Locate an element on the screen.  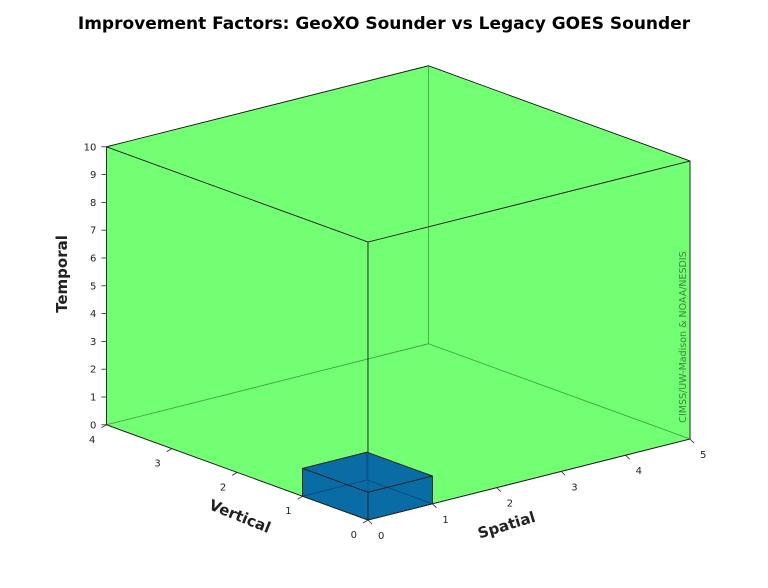
y-tick-label: 1 is located at coordinates (288, 511).